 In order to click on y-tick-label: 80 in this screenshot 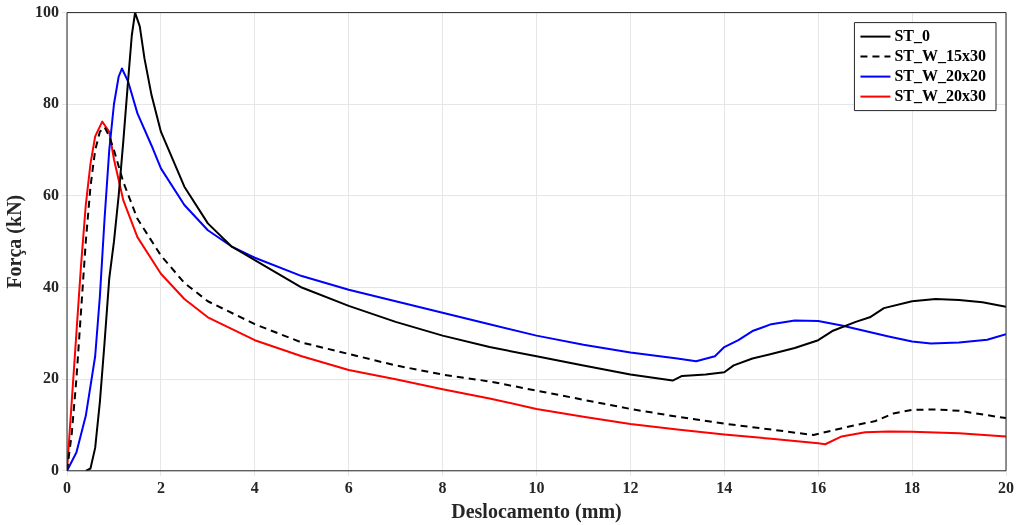, I will do `click(51, 103)`.